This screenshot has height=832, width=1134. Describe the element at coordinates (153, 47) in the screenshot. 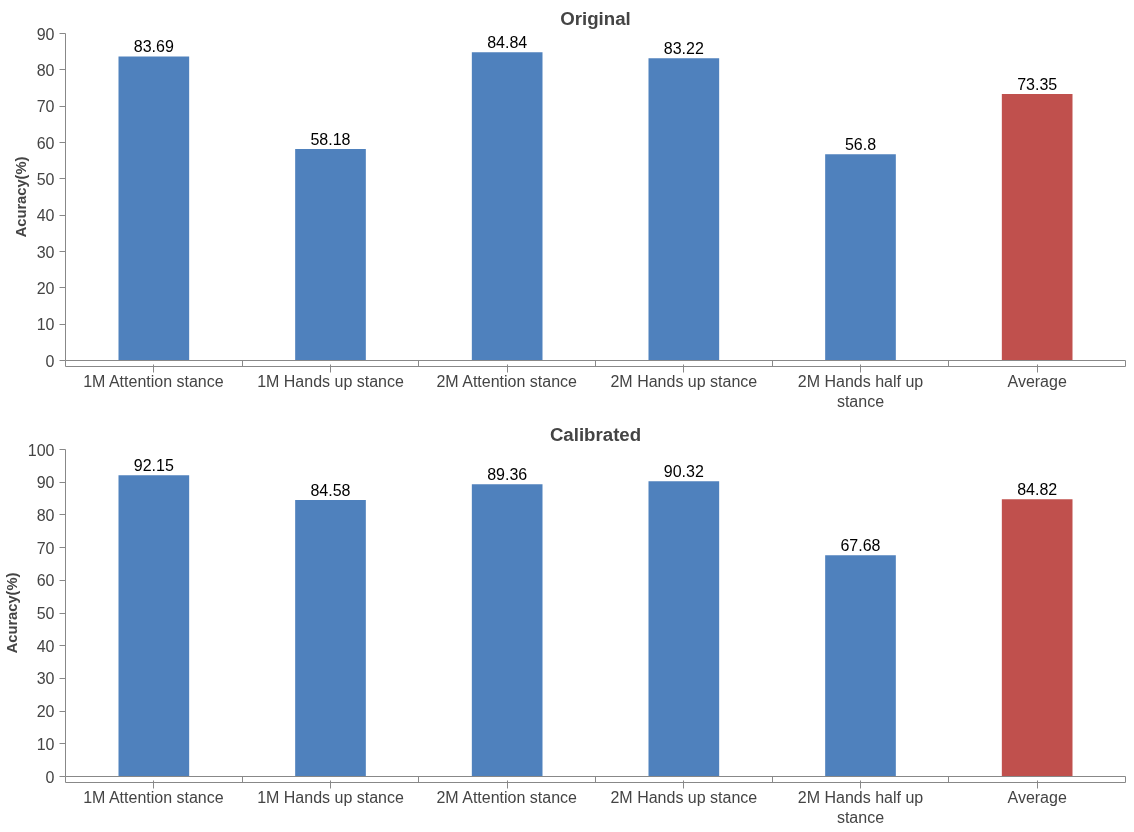

I see `data-label: 83.69` at that location.